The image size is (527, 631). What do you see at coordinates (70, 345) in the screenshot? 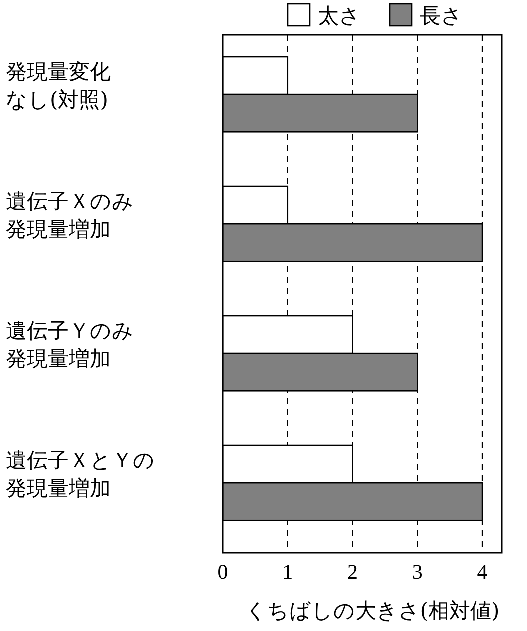
I see `y-tick-label: 遺伝子Ｙのみ発現量増加` at bounding box center [70, 345].